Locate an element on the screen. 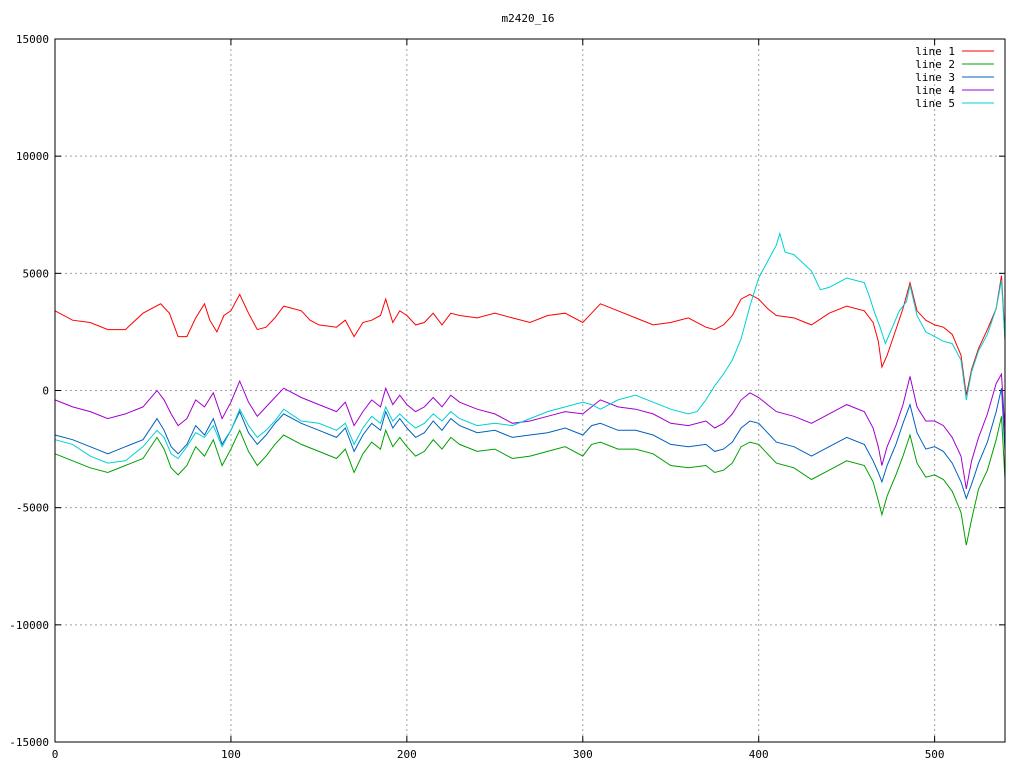 Image resolution: width=1024 pixels, height=768 pixels. legend-label-4: line 4 is located at coordinates (935, 90).